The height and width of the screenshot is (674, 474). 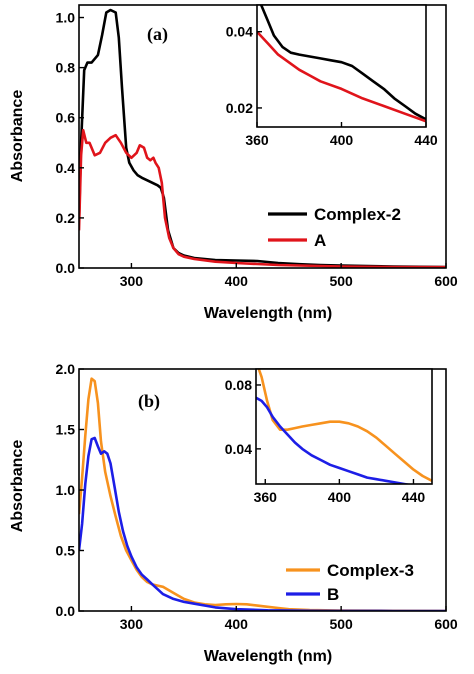 I want to click on y-tick-label: 1.5, so click(x=66, y=430).